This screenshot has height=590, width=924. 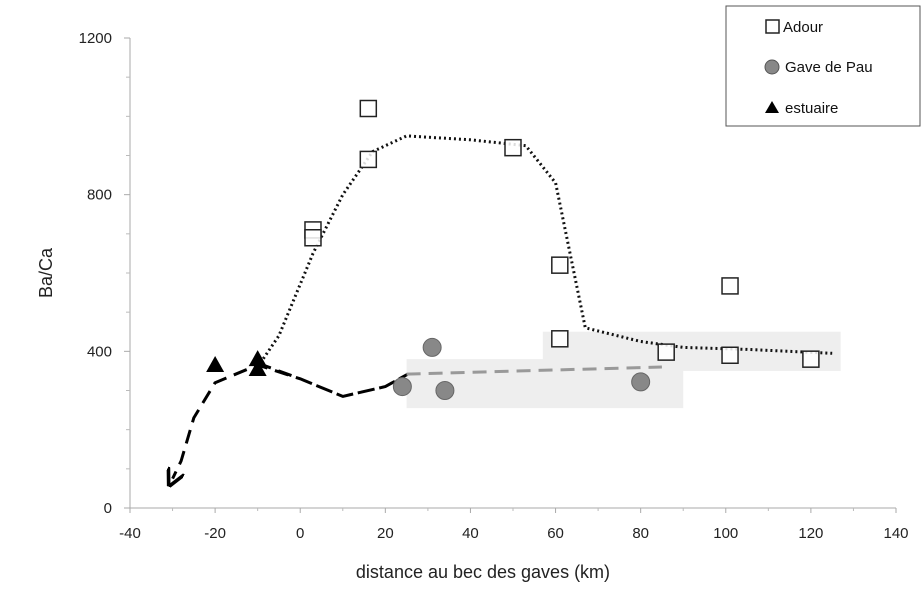 What do you see at coordinates (772, 107) in the screenshot?
I see `legend-estuaire-marker` at bounding box center [772, 107].